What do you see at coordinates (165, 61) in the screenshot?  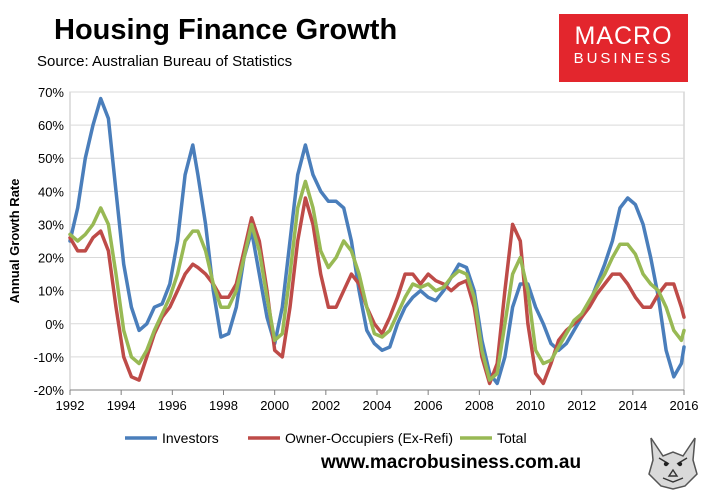 I see `page-subtitle: Source: Australian Bureau of Statistics` at bounding box center [165, 61].